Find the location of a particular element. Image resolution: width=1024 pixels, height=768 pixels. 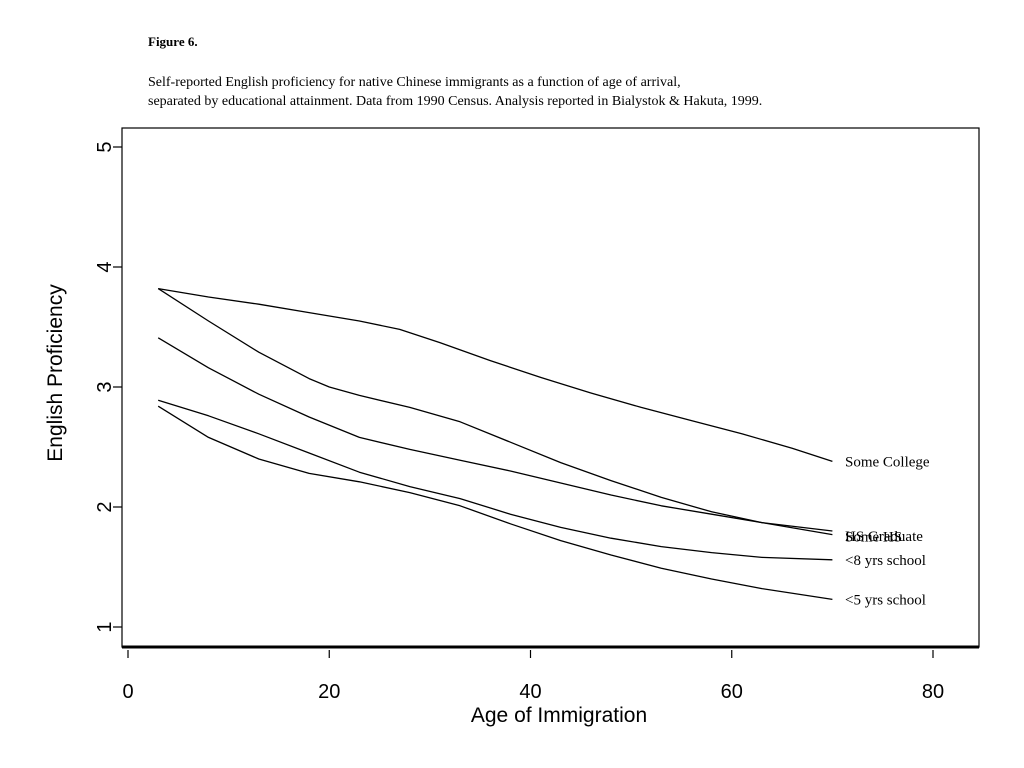

y-tick-label: 2 is located at coordinates (105, 506).